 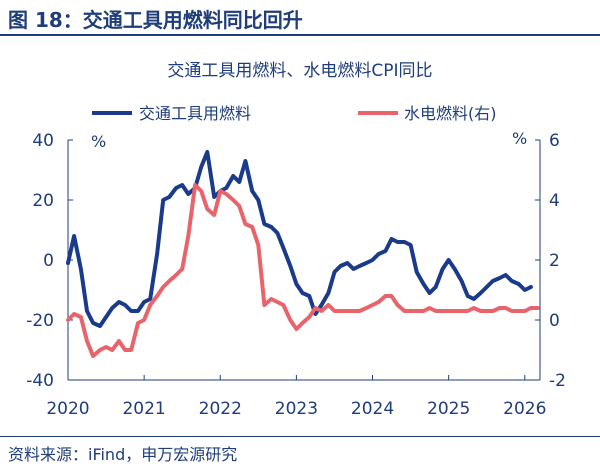 What do you see at coordinates (300, 436) in the screenshot?
I see `source-rule` at bounding box center [300, 436].